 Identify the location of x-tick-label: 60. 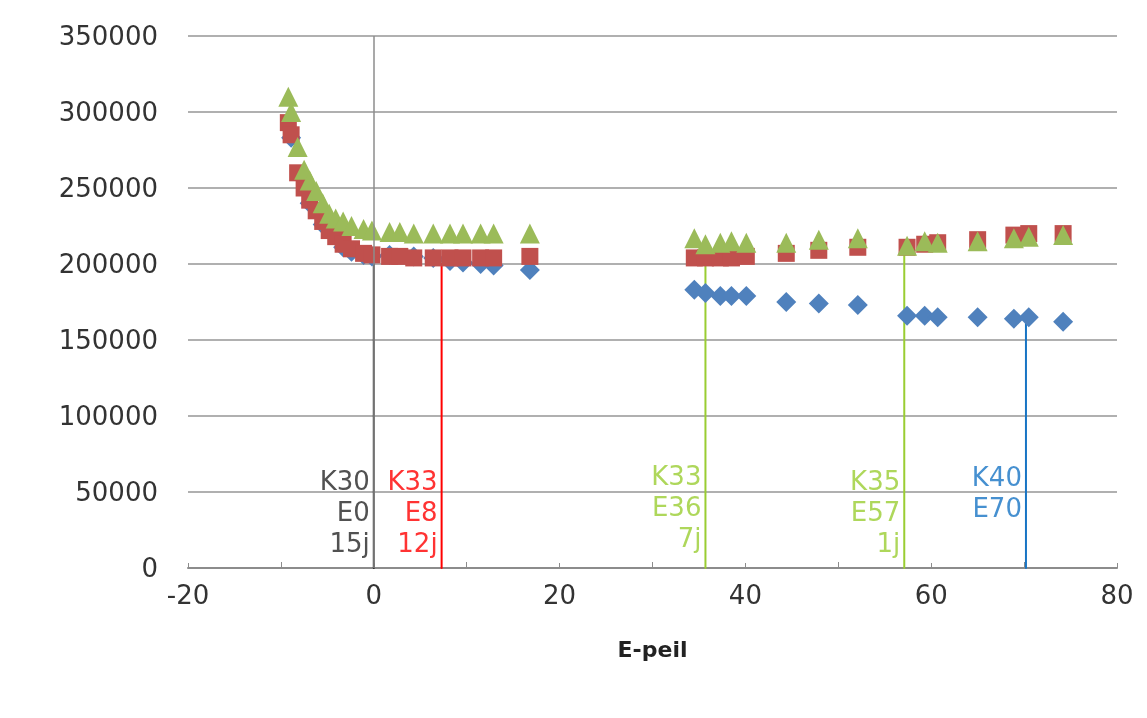
(931, 595).